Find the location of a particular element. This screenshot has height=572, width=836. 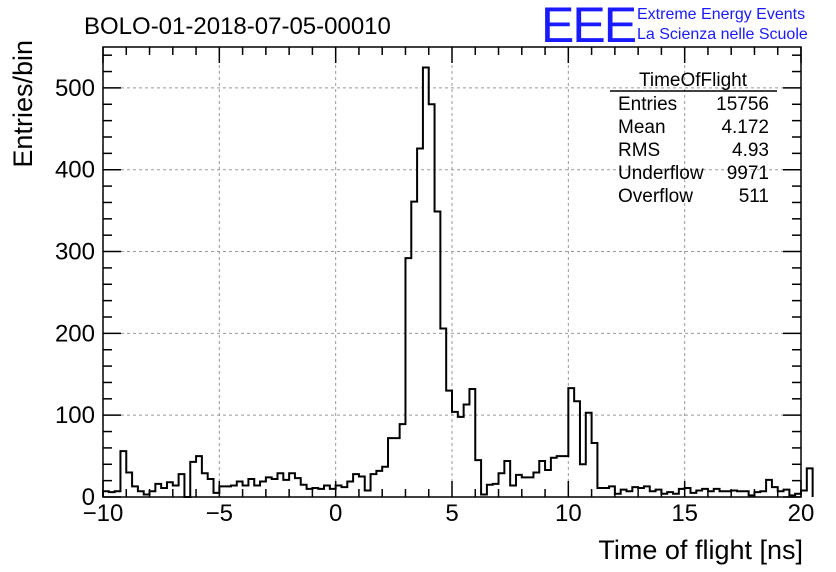

stats-label-rms: RMS is located at coordinates (639, 150).